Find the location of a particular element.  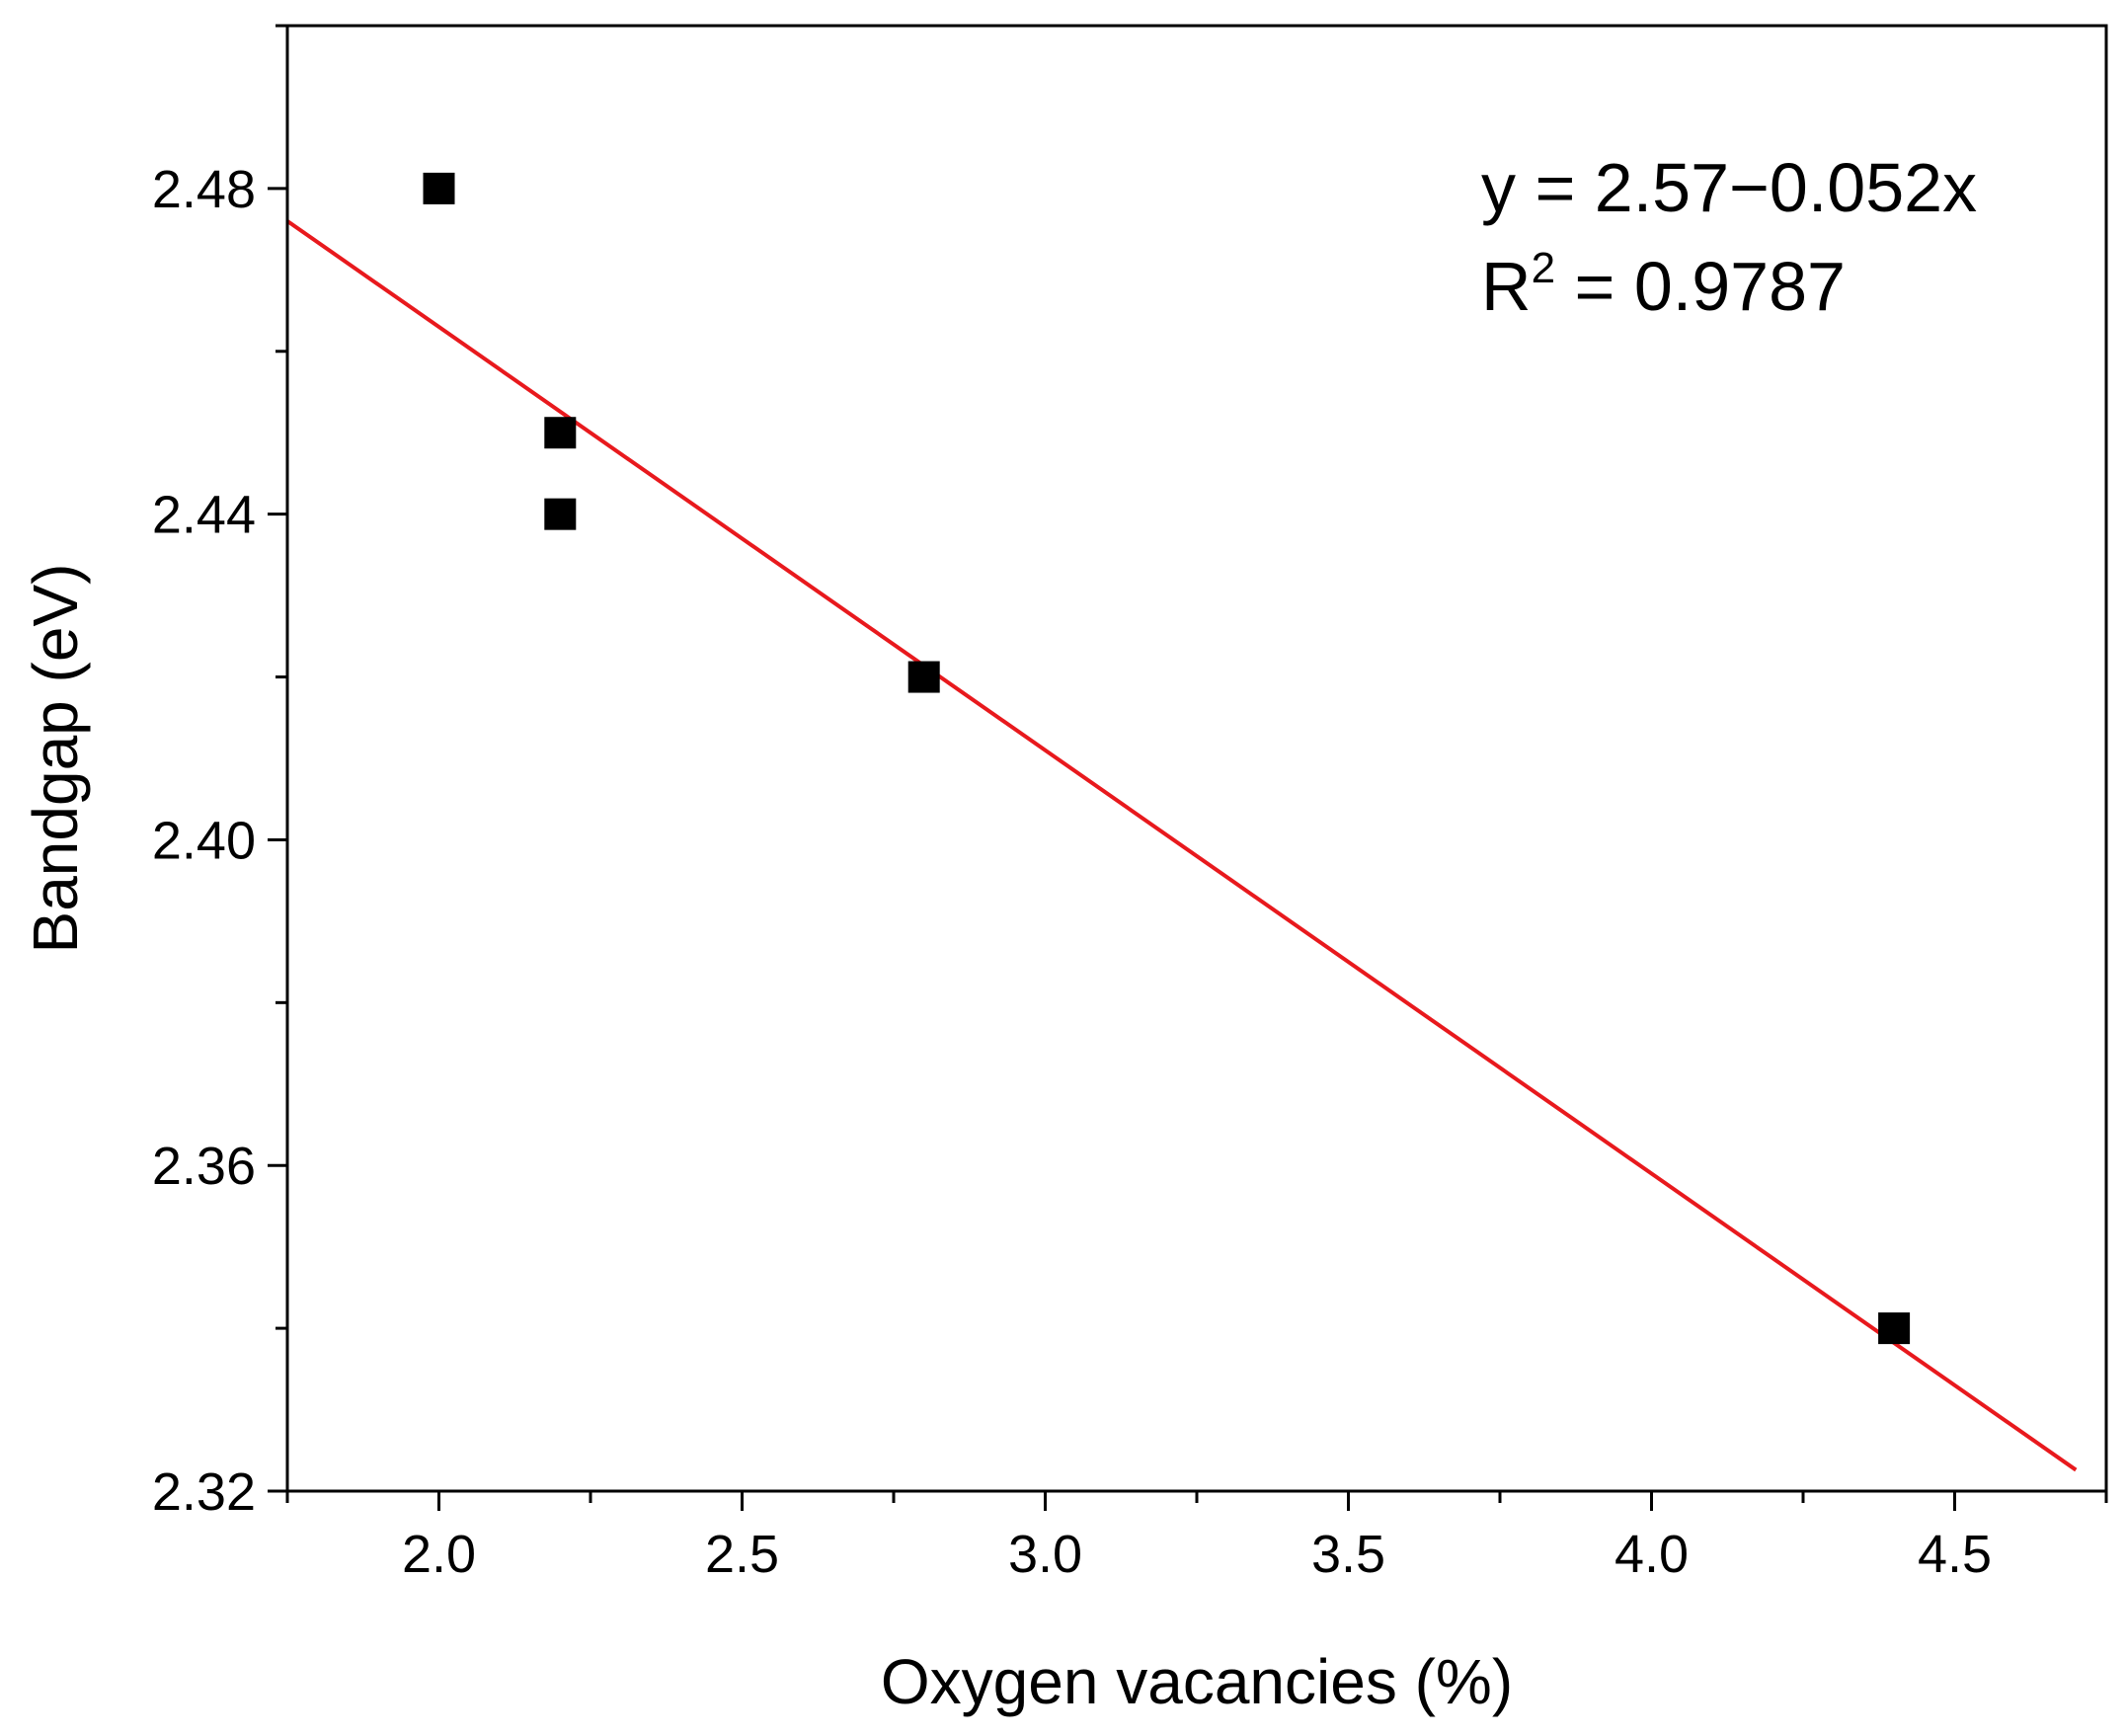

x-tick-label: 4.0 is located at coordinates (1652, 1554).